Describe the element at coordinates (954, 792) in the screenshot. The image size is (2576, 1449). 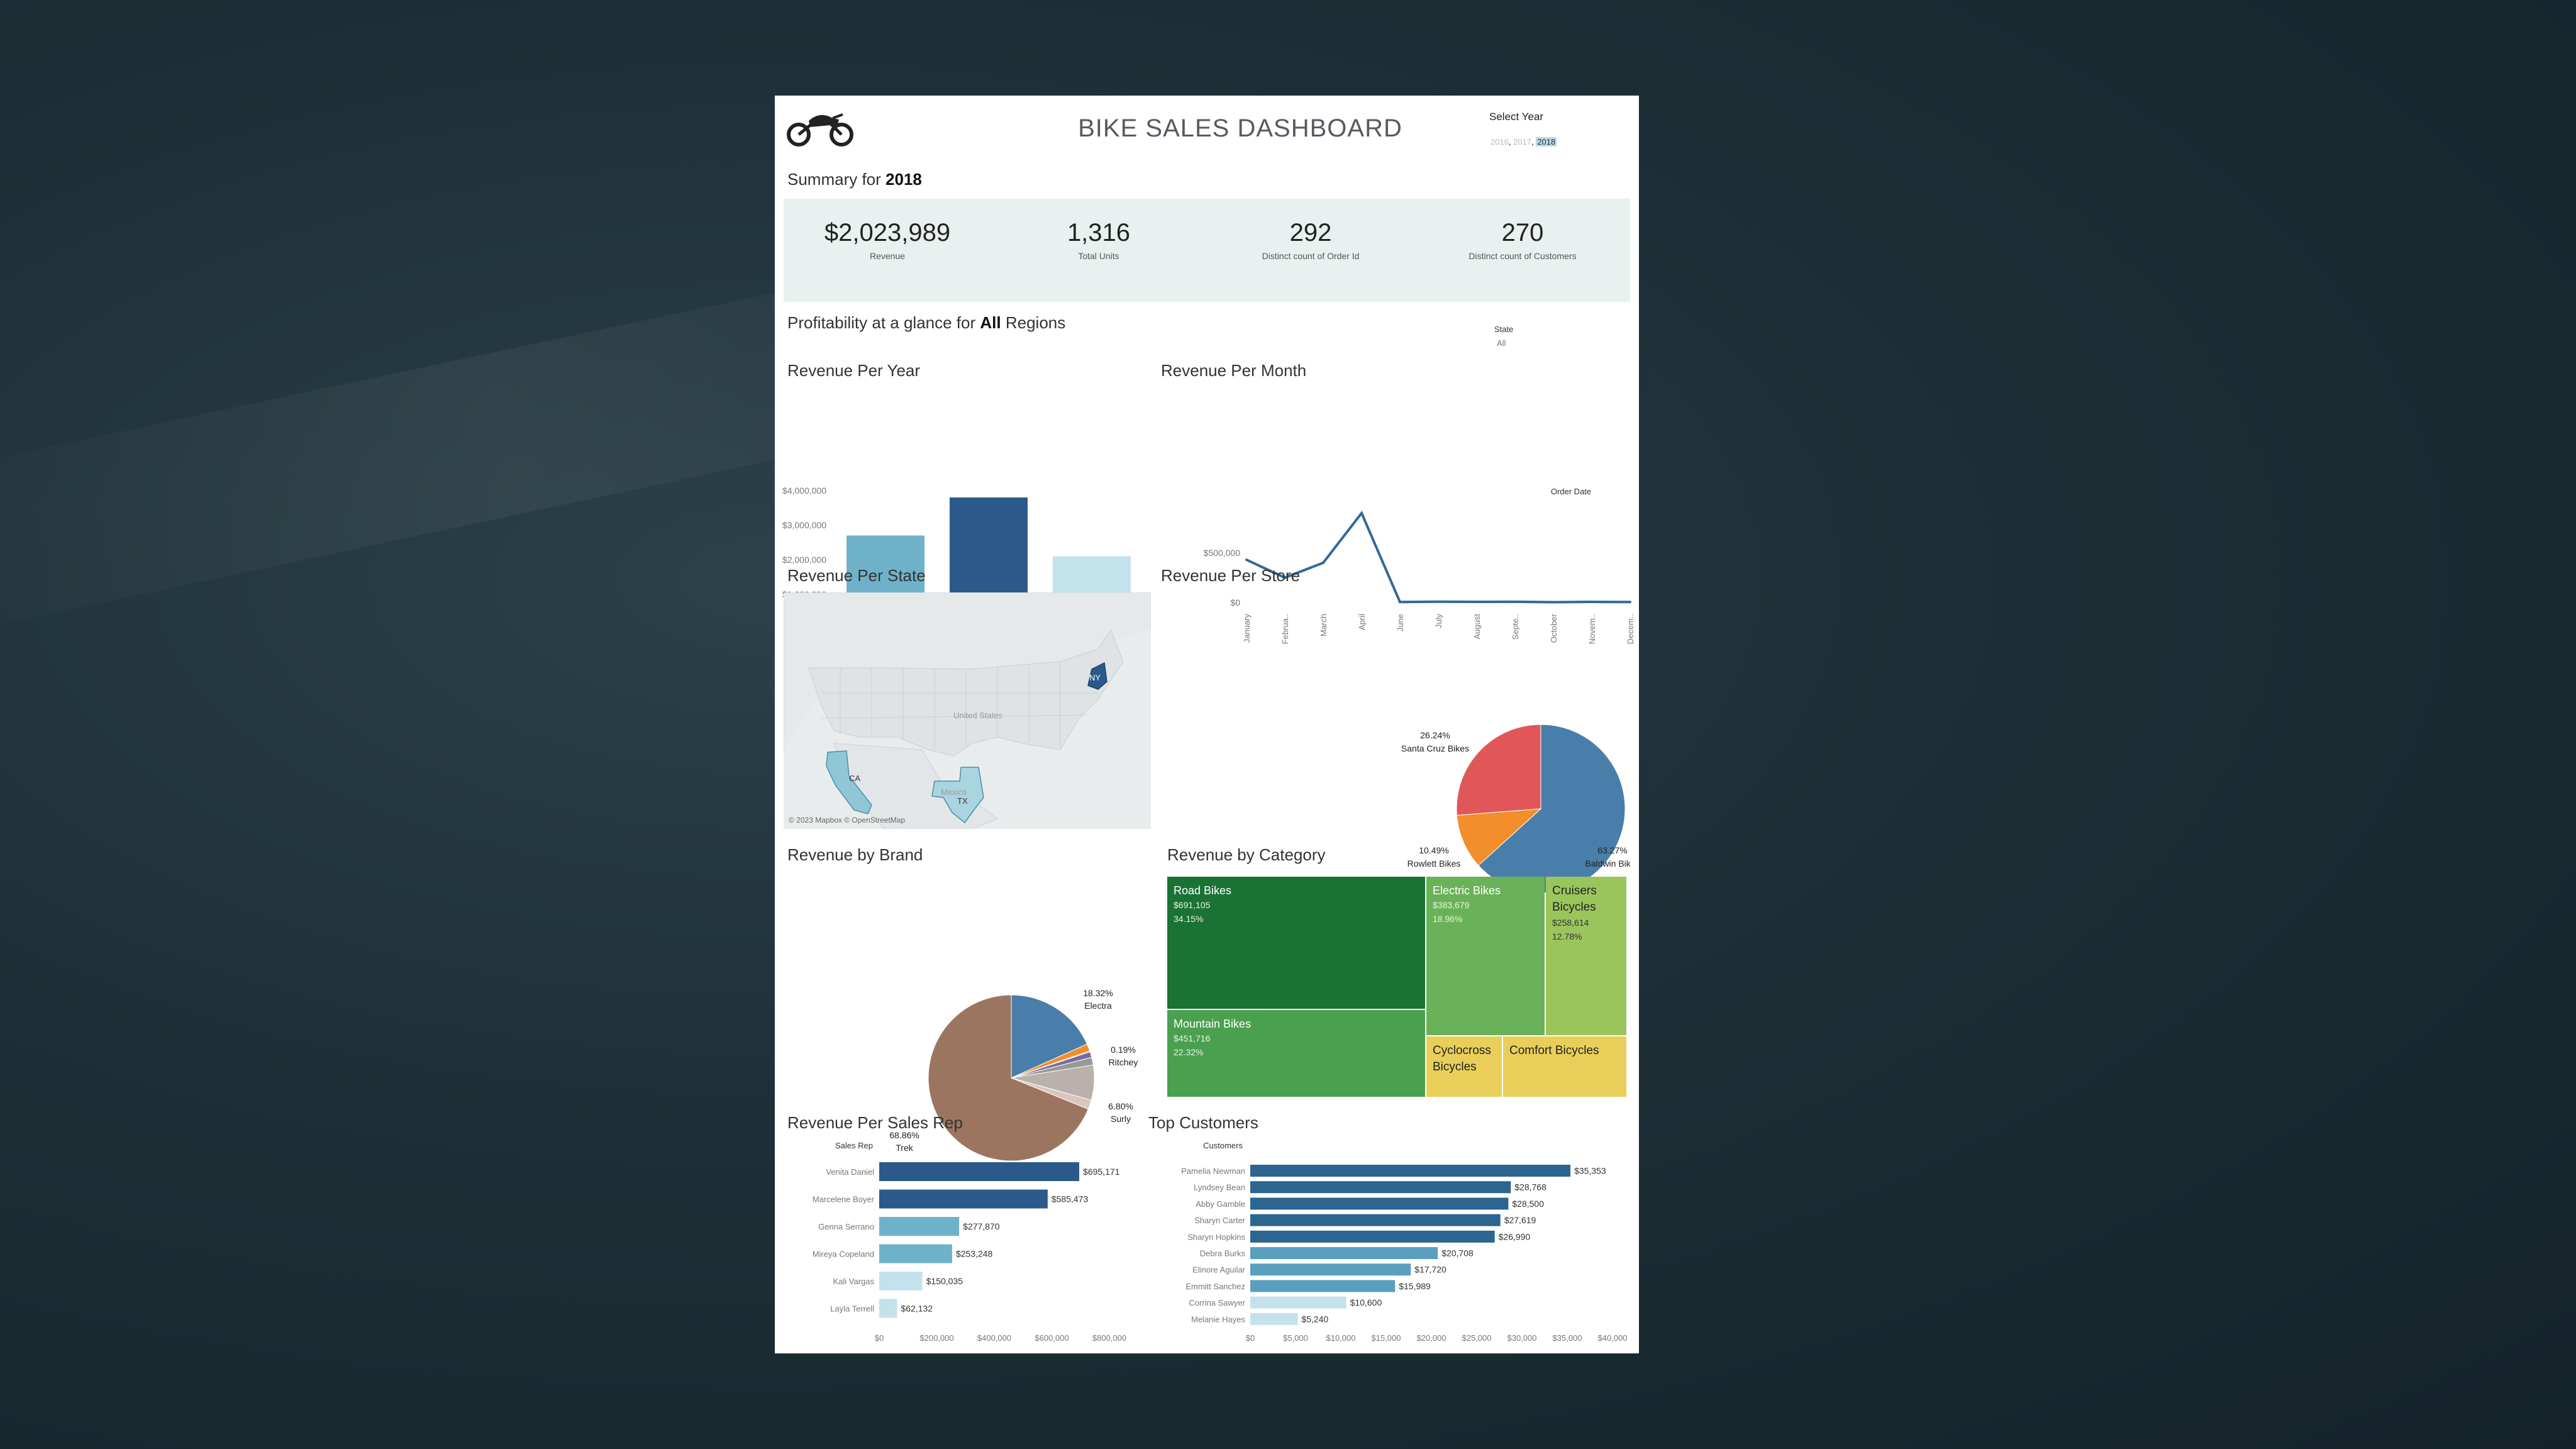
I see `map-mexico-label: Mexico` at that location.